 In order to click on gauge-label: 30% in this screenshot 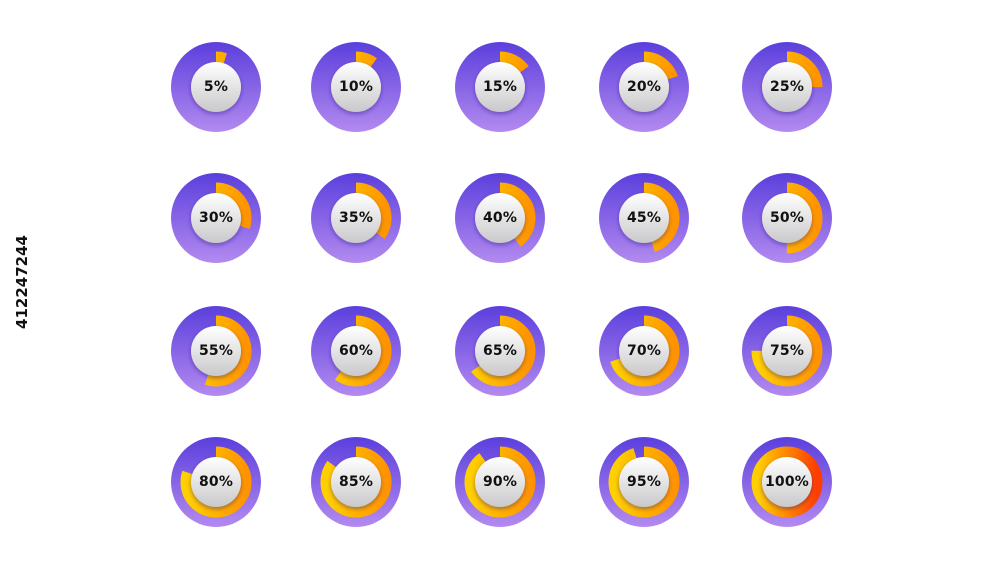, I will do `click(216, 218)`.